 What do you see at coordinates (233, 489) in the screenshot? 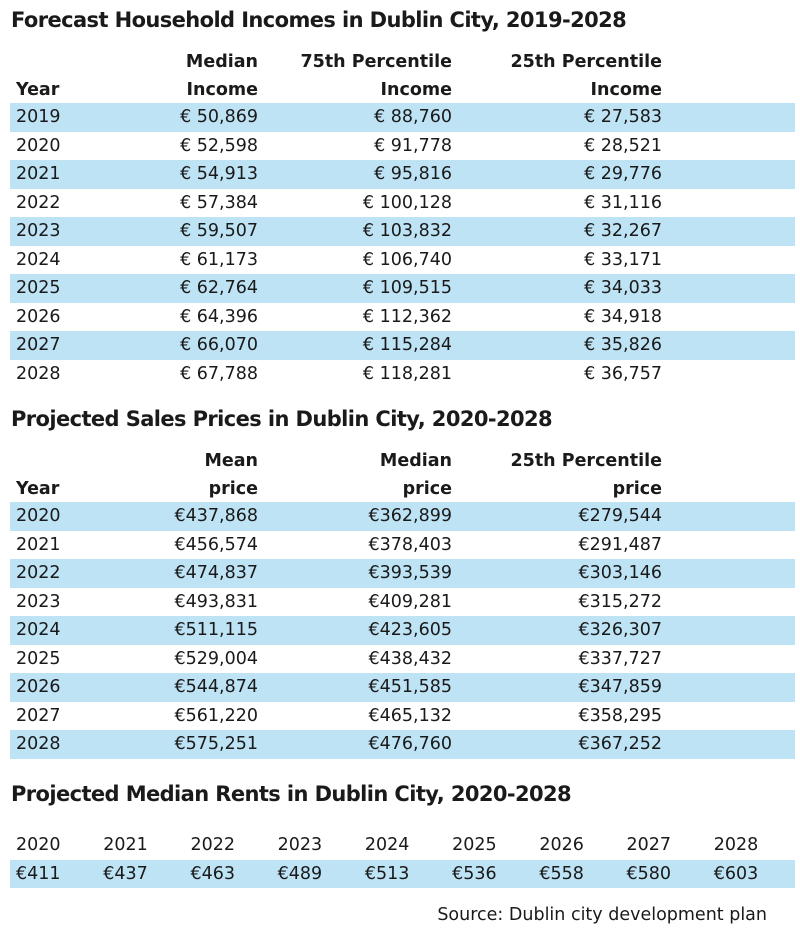
I see `prices-header-mean-bottom: price` at bounding box center [233, 489].